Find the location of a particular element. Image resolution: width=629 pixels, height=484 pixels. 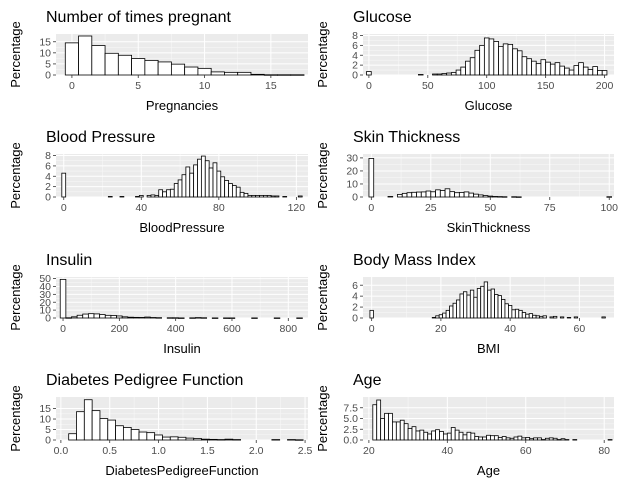

y-tick-label: 6 is located at coordinates (355, 286).